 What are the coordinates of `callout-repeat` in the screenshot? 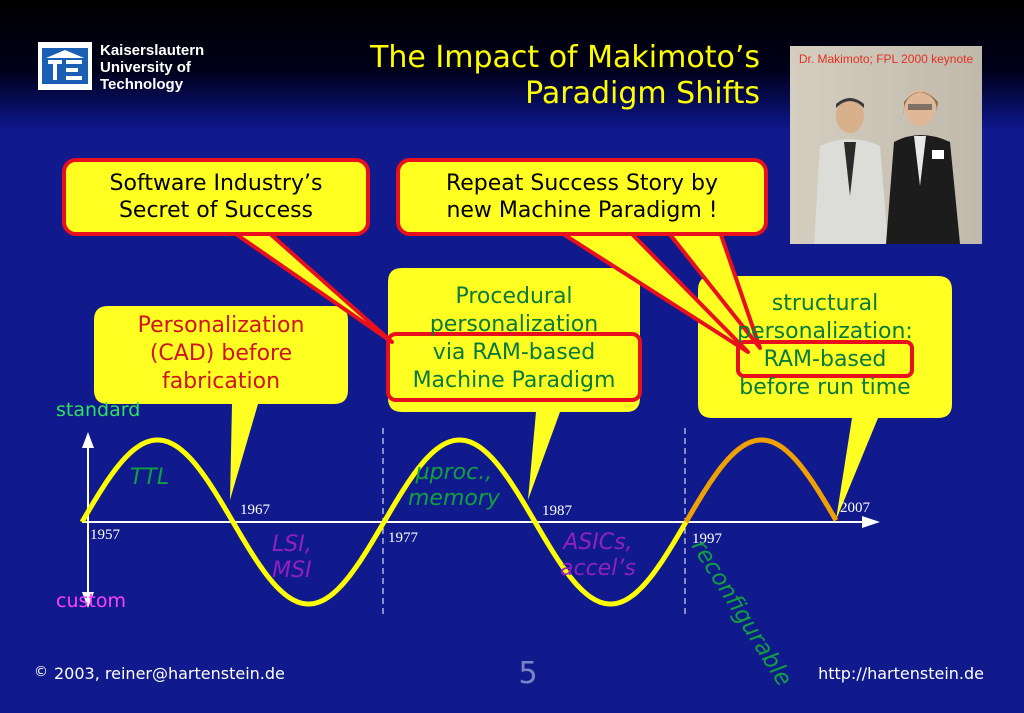 It's located at (582, 197).